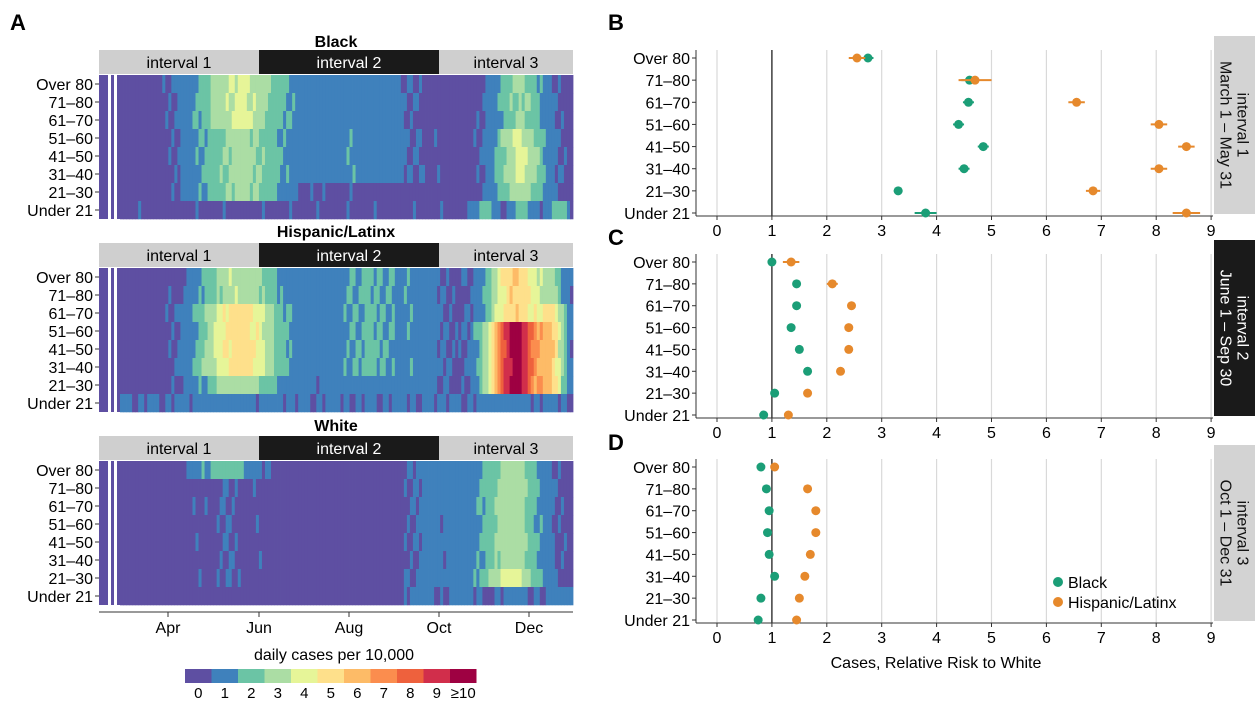  I want to click on x-tick-label: 3, so click(881, 638).